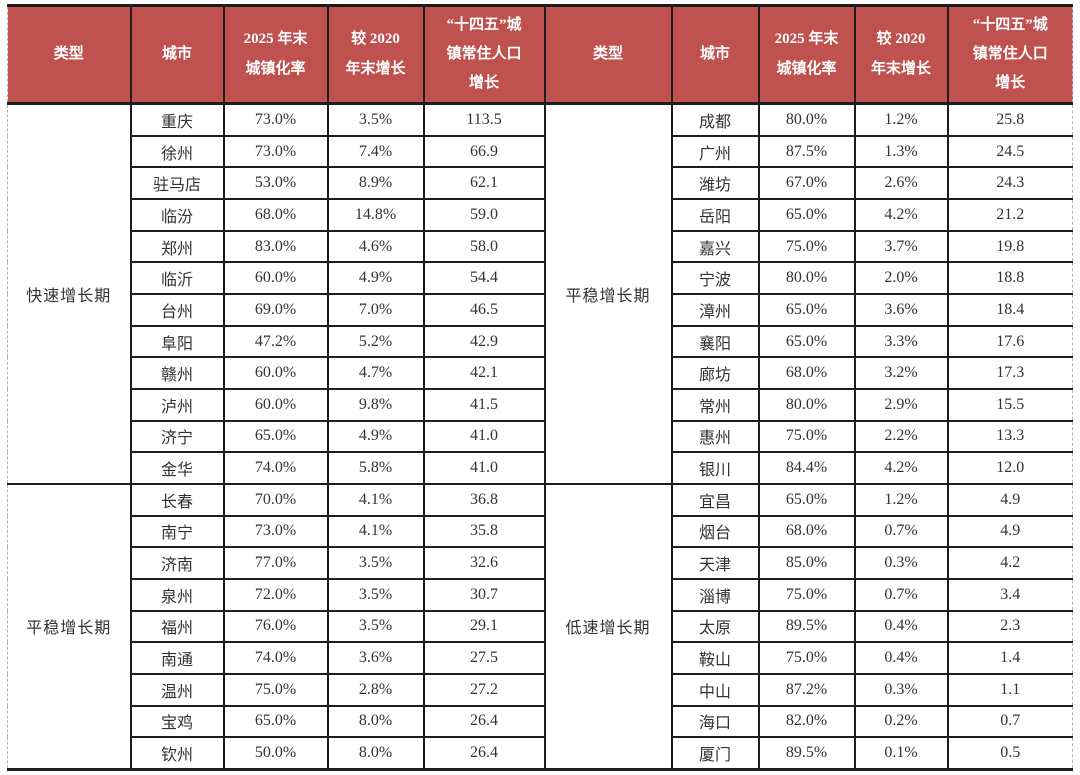  What do you see at coordinates (177, 499) in the screenshot?
I see `city-cell-left: 长春` at bounding box center [177, 499].